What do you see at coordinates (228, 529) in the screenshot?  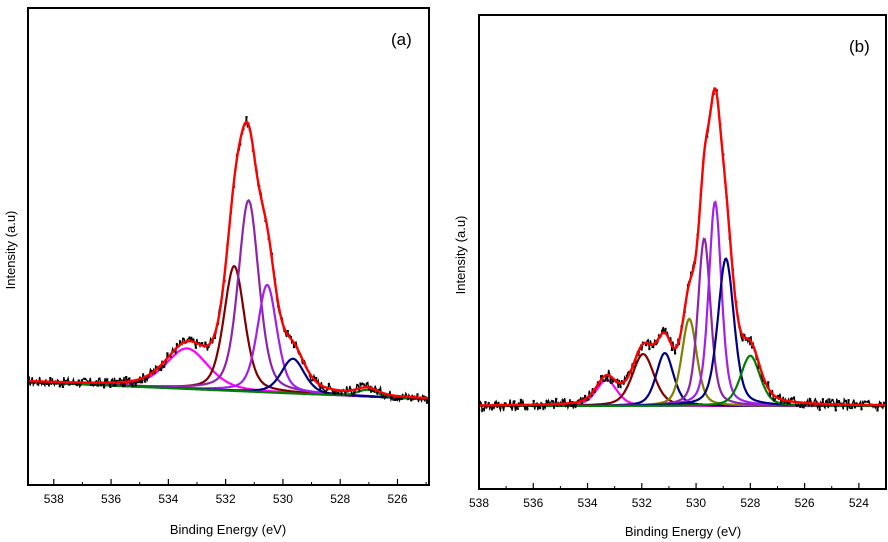 I see `x-axis-title-a: Binding Energy (eV)` at bounding box center [228, 529].